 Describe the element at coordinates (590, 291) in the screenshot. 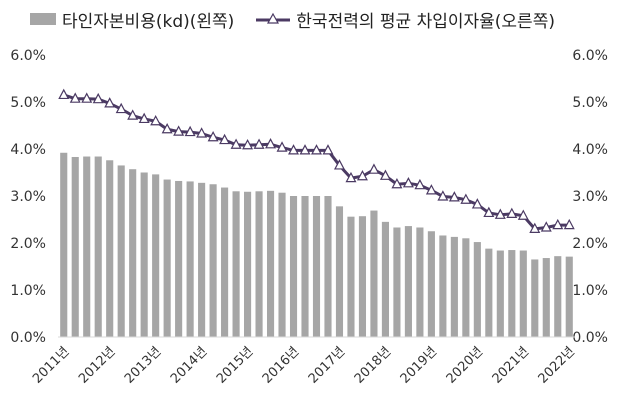

I see `y-right-tick-label: 1.0%` at that location.